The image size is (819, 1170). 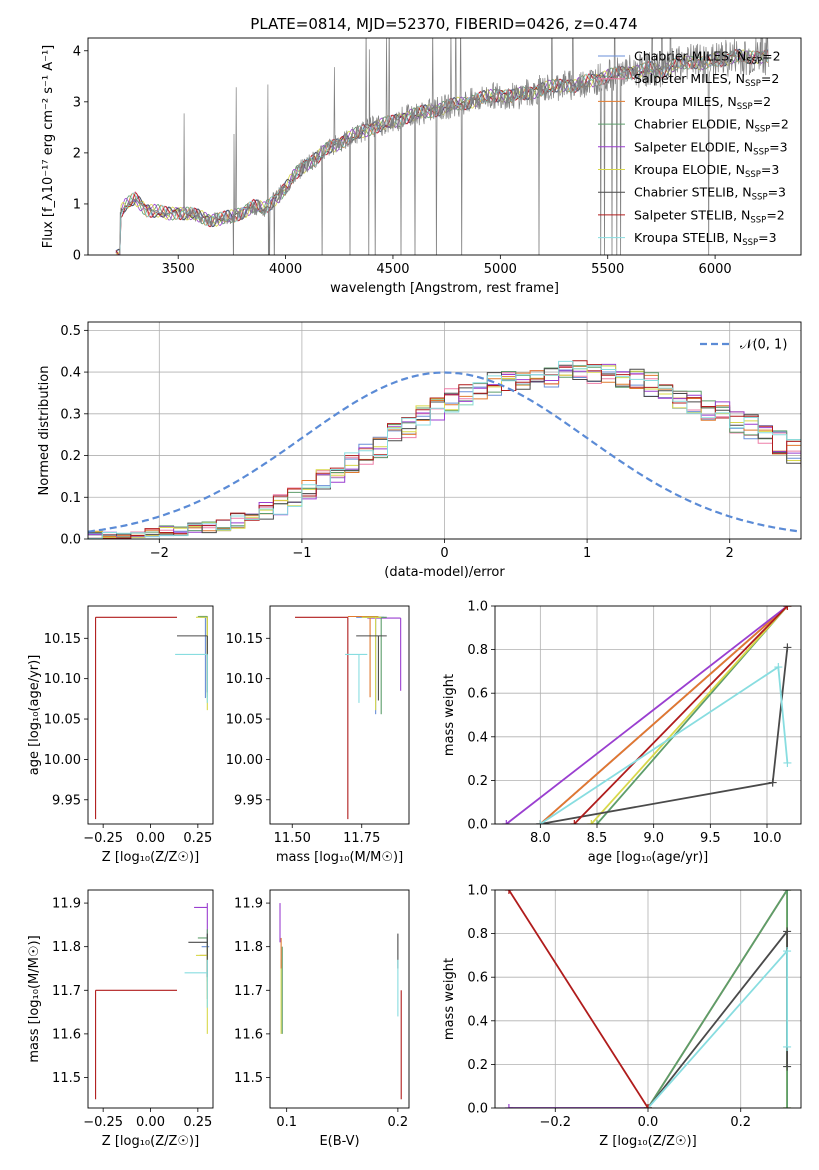 I want to click on x-tick-label: 9.5, so click(x=710, y=838).